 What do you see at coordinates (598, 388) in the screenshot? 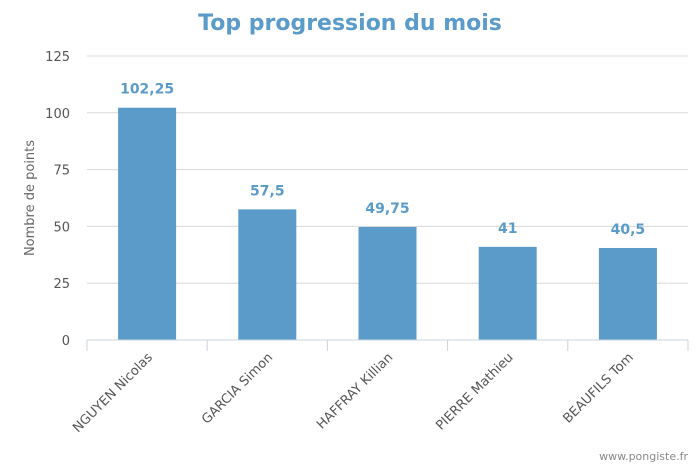
I see `x-tick-label: BEAUFILS Tom` at bounding box center [598, 388].